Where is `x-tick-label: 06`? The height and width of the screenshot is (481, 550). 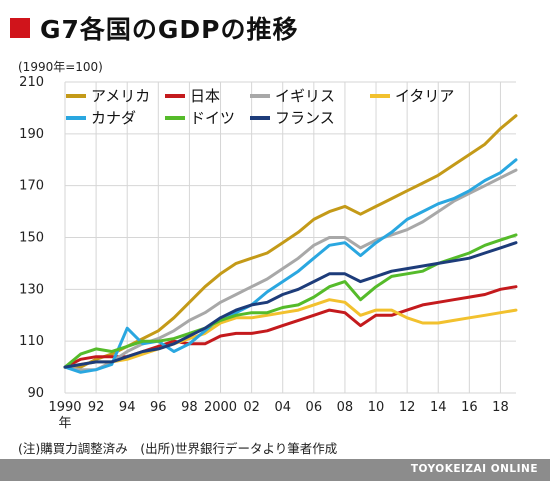 x-tick-label: 06 is located at coordinates (314, 407).